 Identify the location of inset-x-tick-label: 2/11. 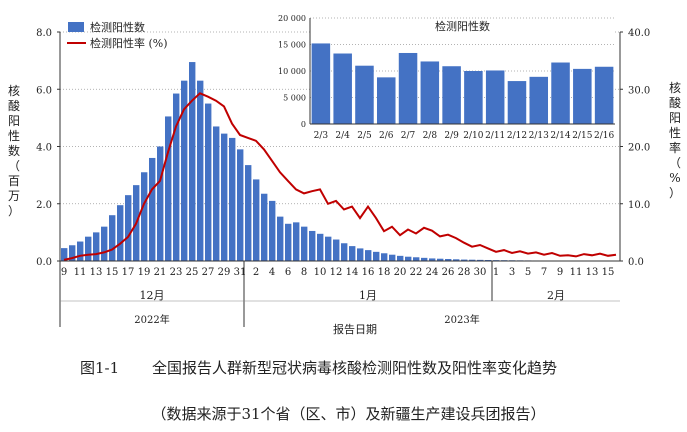
(495, 136).